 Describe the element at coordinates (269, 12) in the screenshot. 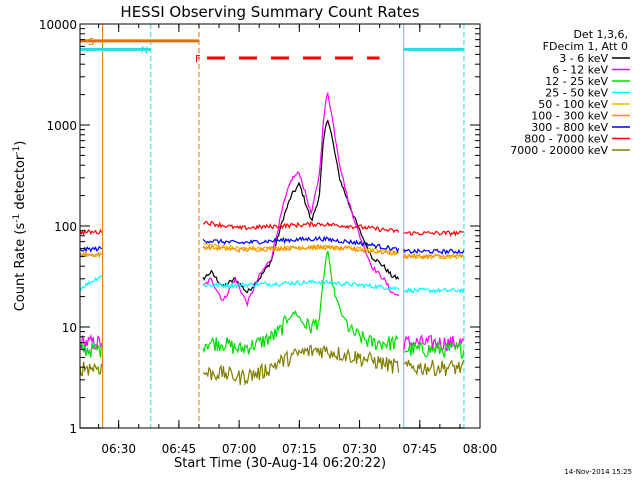

I see `chart-title: HESSI Observing Summary Count Rates` at that location.